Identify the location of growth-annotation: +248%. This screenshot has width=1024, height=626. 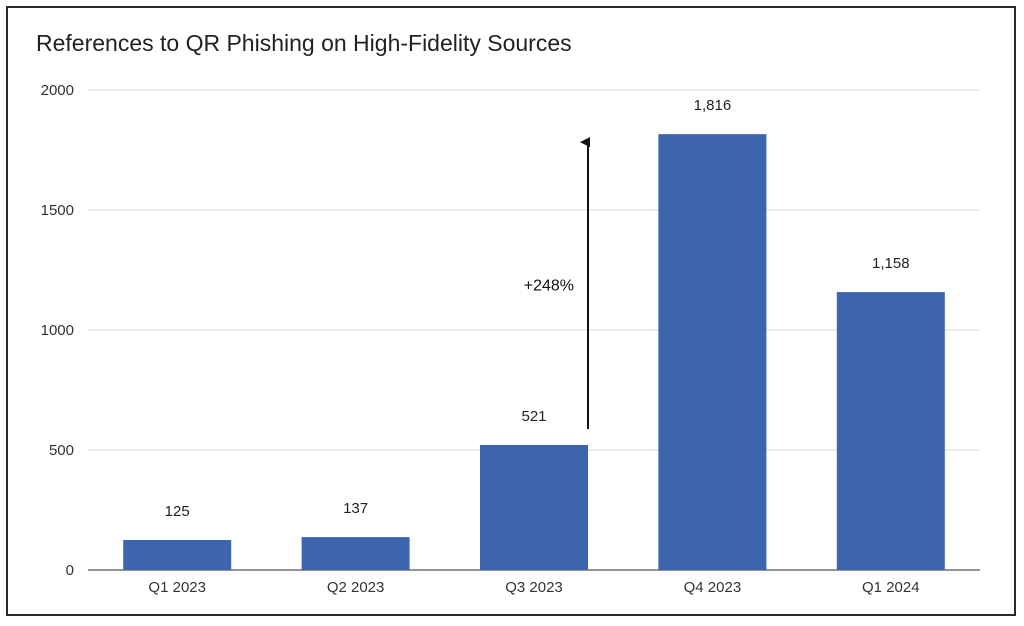
(549, 286).